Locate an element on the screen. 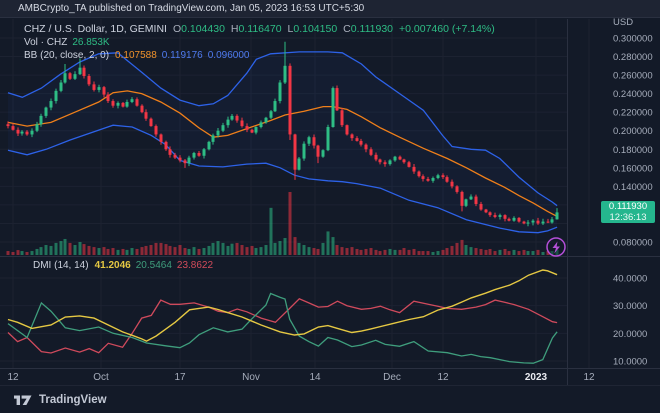 Image resolution: width=660 pixels, height=413 pixels. price-axis-currency: USD is located at coordinates (623, 22).